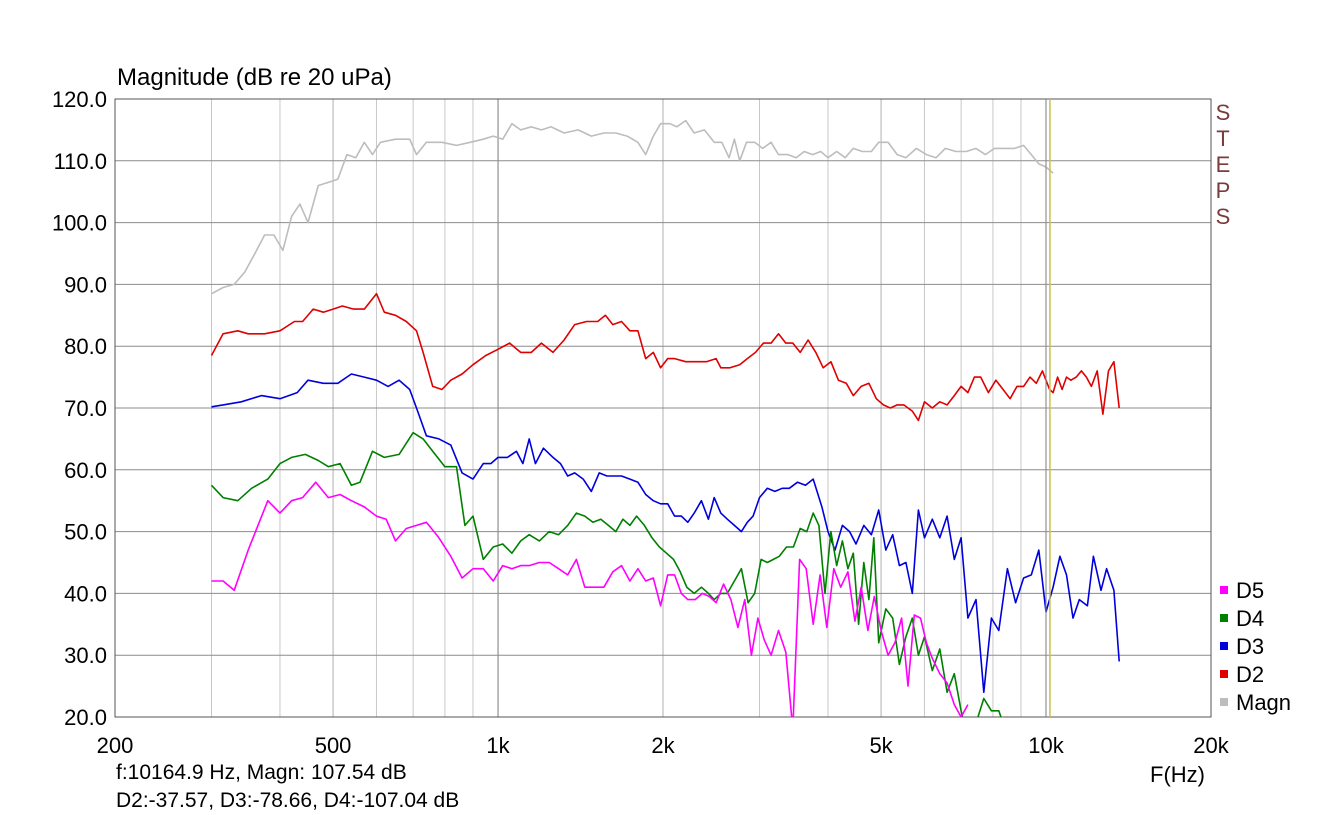 The width and height of the screenshot is (1325, 815). What do you see at coordinates (1224, 674) in the screenshot?
I see `legend-swatch-d2` at bounding box center [1224, 674].